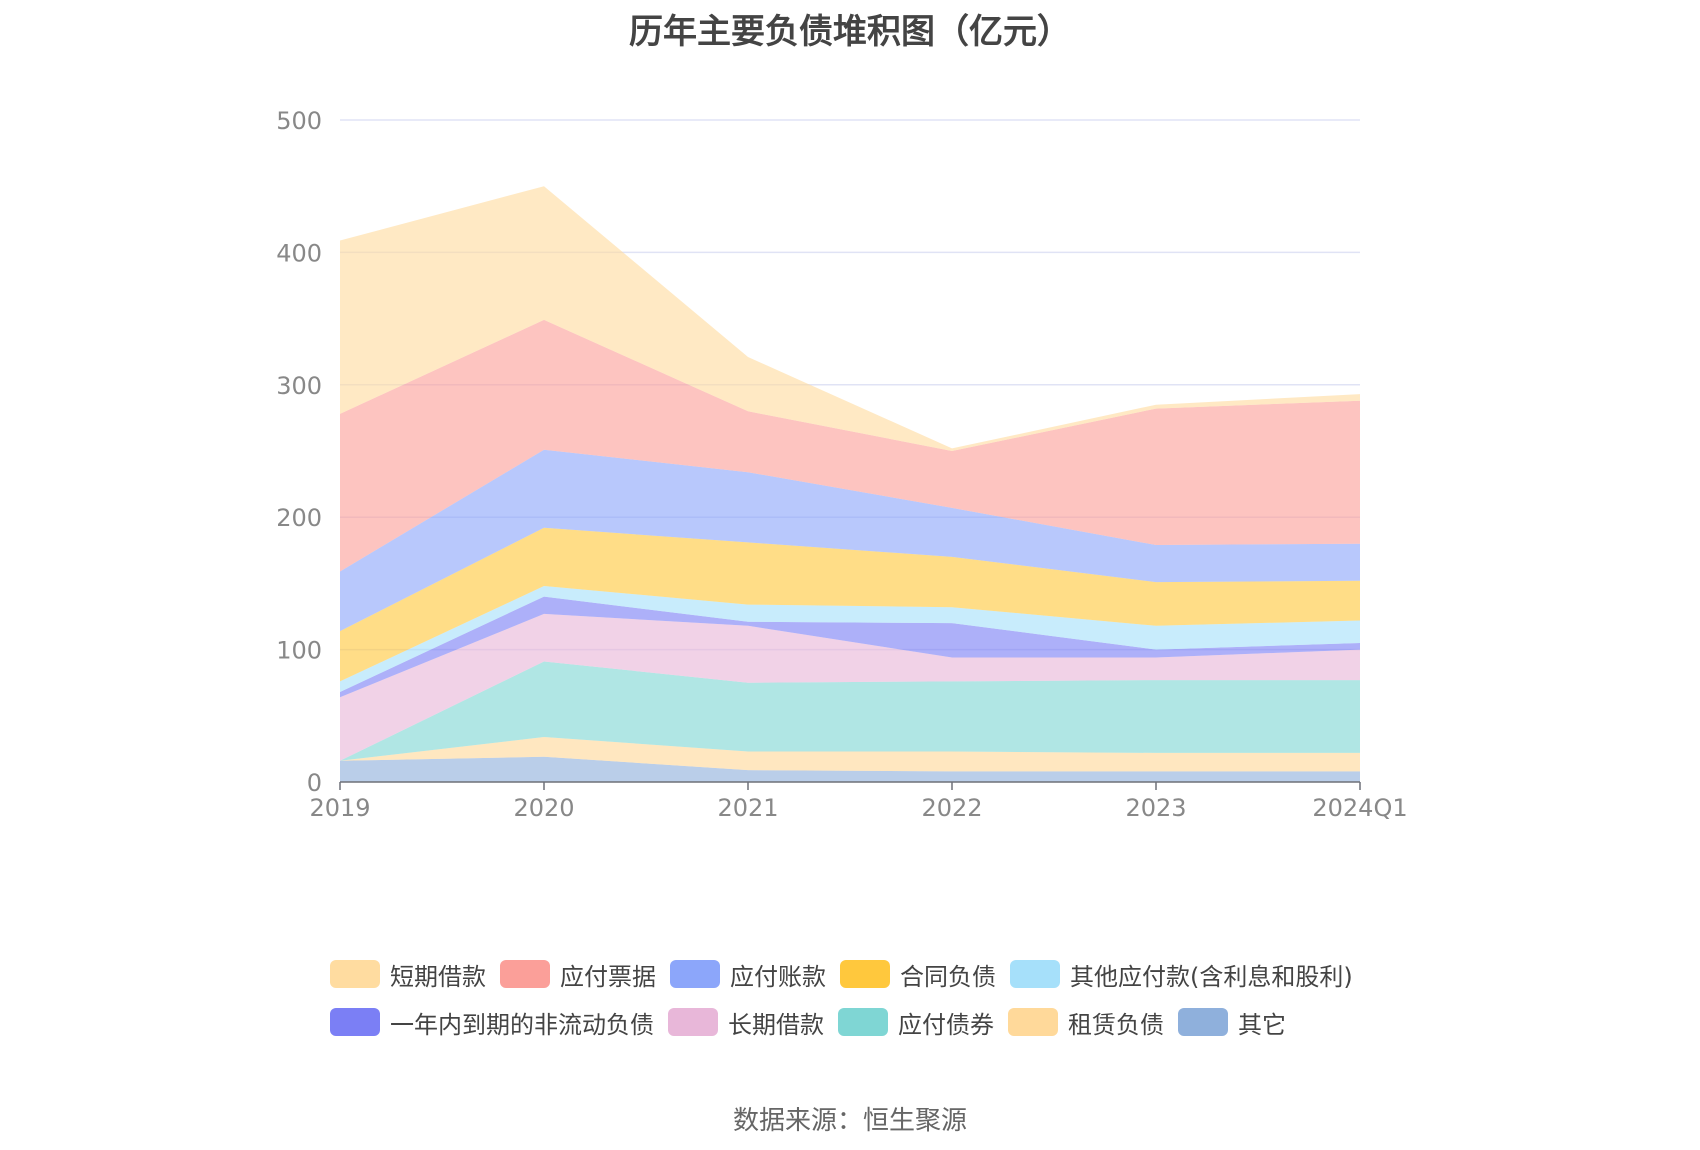  Describe the element at coordinates (951, 808) in the screenshot. I see `x-tick-label: 2022` at that location.